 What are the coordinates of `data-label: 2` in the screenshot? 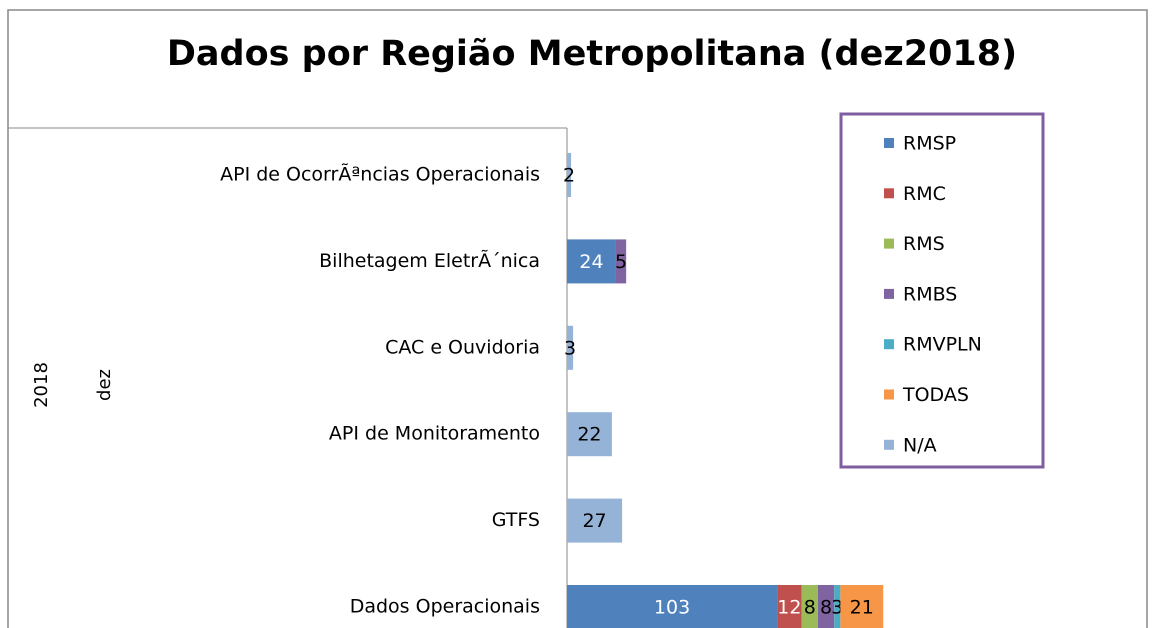 It's located at (569, 176).